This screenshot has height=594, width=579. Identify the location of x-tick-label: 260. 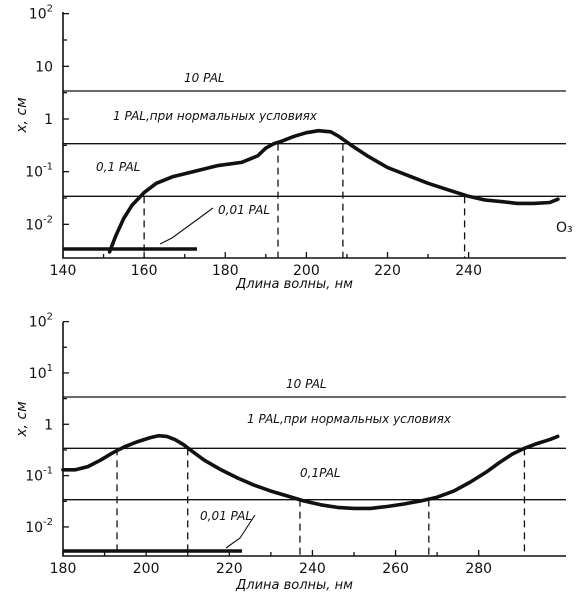
(395, 569).